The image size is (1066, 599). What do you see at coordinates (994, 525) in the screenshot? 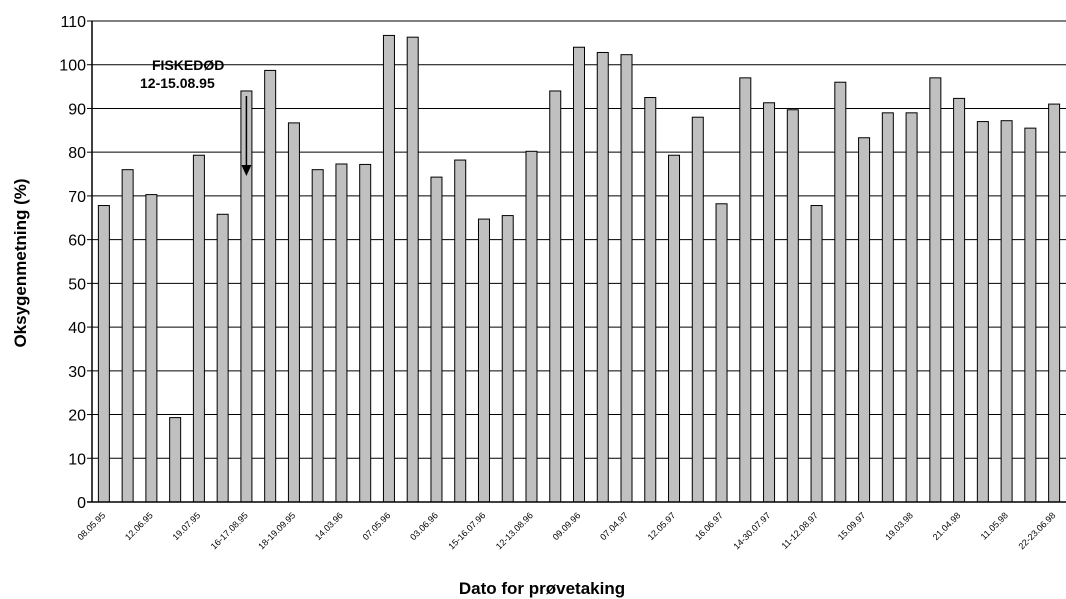
I see `x-tick-label: 11.05.98` at bounding box center [994, 525].